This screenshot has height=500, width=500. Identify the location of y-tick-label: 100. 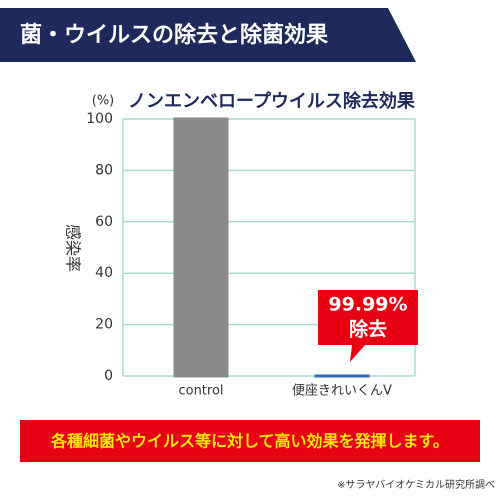
(99, 119).